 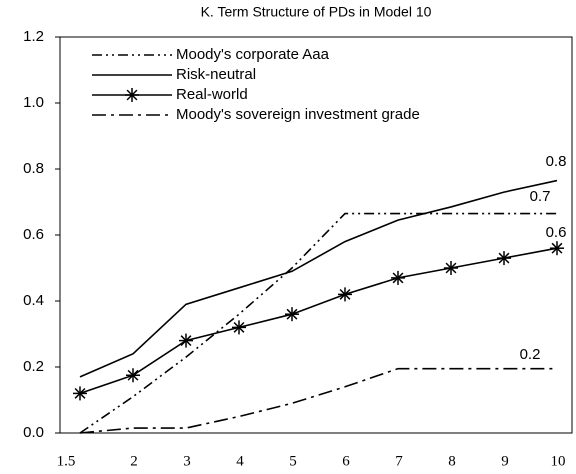 What do you see at coordinates (187, 461) in the screenshot?
I see `x-tick-label: 3` at bounding box center [187, 461].